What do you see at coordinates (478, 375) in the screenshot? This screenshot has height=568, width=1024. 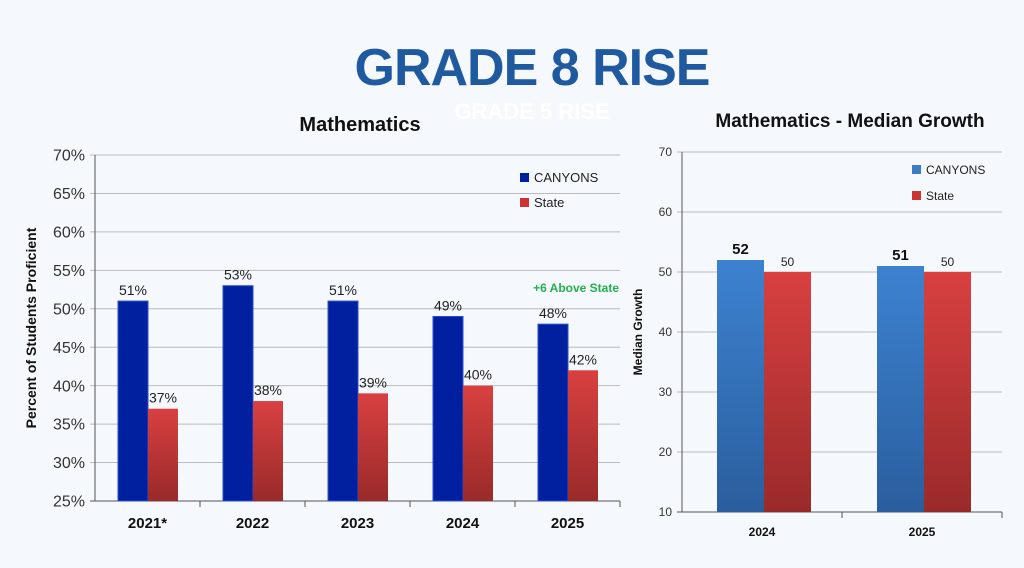 I see `data-label: 40%` at bounding box center [478, 375].